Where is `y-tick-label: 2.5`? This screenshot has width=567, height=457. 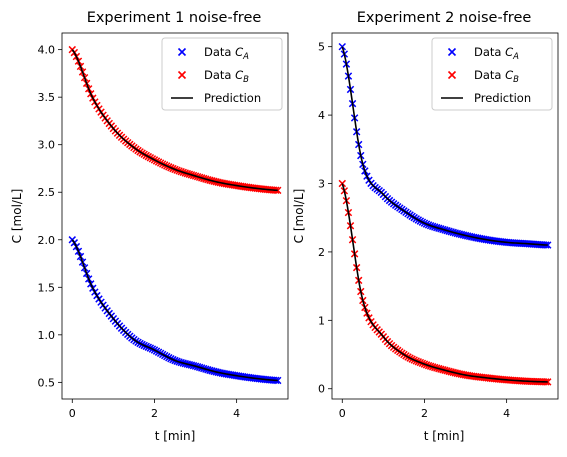 y-tick-label: 2.5 is located at coordinates (47, 192).